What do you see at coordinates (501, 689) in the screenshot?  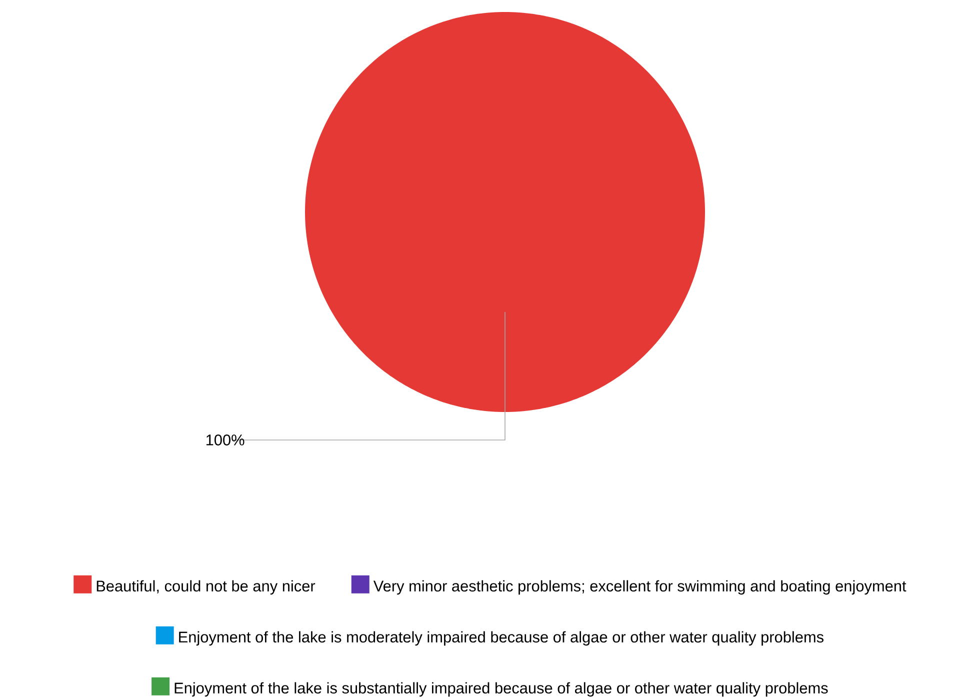 I see `legend-label: Enjoyment of the lake is substantially impaired because of algae or other water quality problems` at bounding box center [501, 689].